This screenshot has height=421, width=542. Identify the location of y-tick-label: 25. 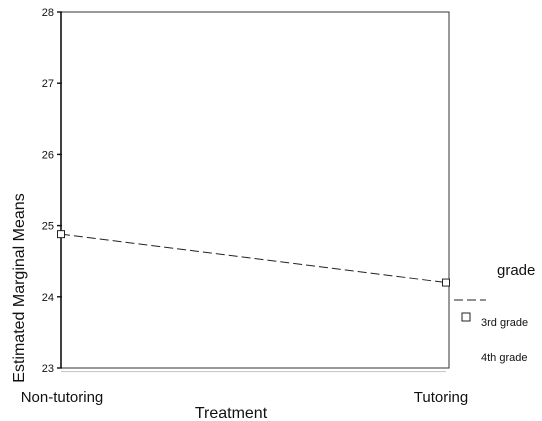
(48, 227).